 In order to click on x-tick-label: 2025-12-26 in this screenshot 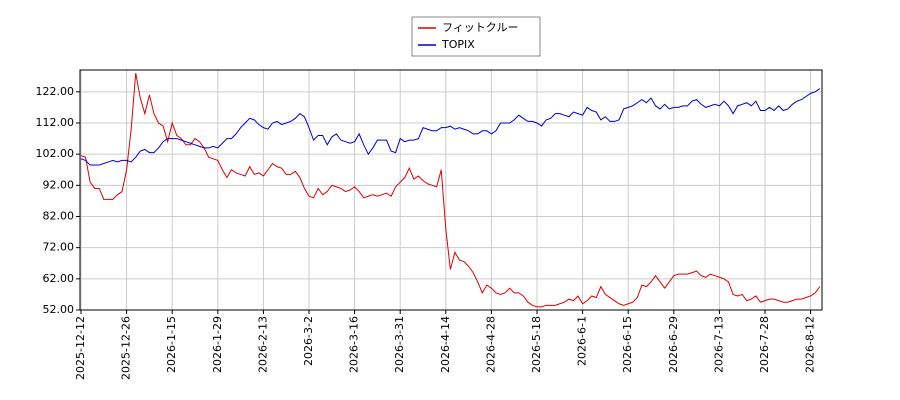, I will do `click(126, 348)`.